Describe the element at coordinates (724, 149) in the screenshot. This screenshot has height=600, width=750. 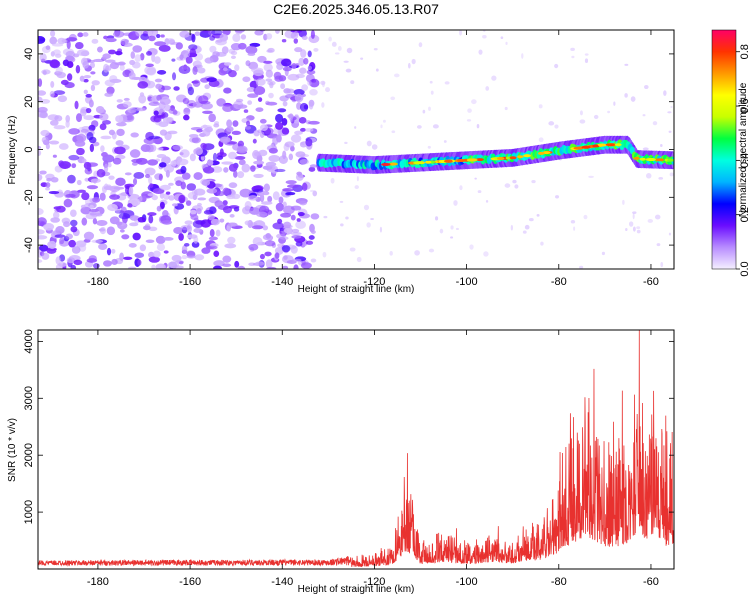
I see `colorbar-gradient` at that location.